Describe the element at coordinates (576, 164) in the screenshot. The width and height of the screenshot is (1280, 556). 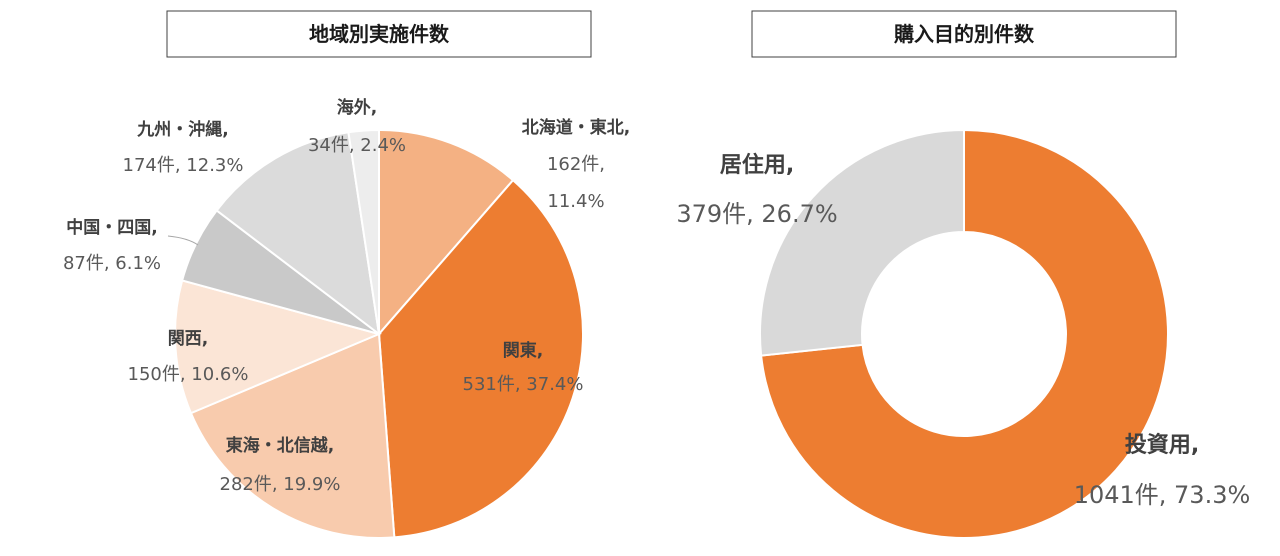
I see `region-slice-value: 162件,` at that location.